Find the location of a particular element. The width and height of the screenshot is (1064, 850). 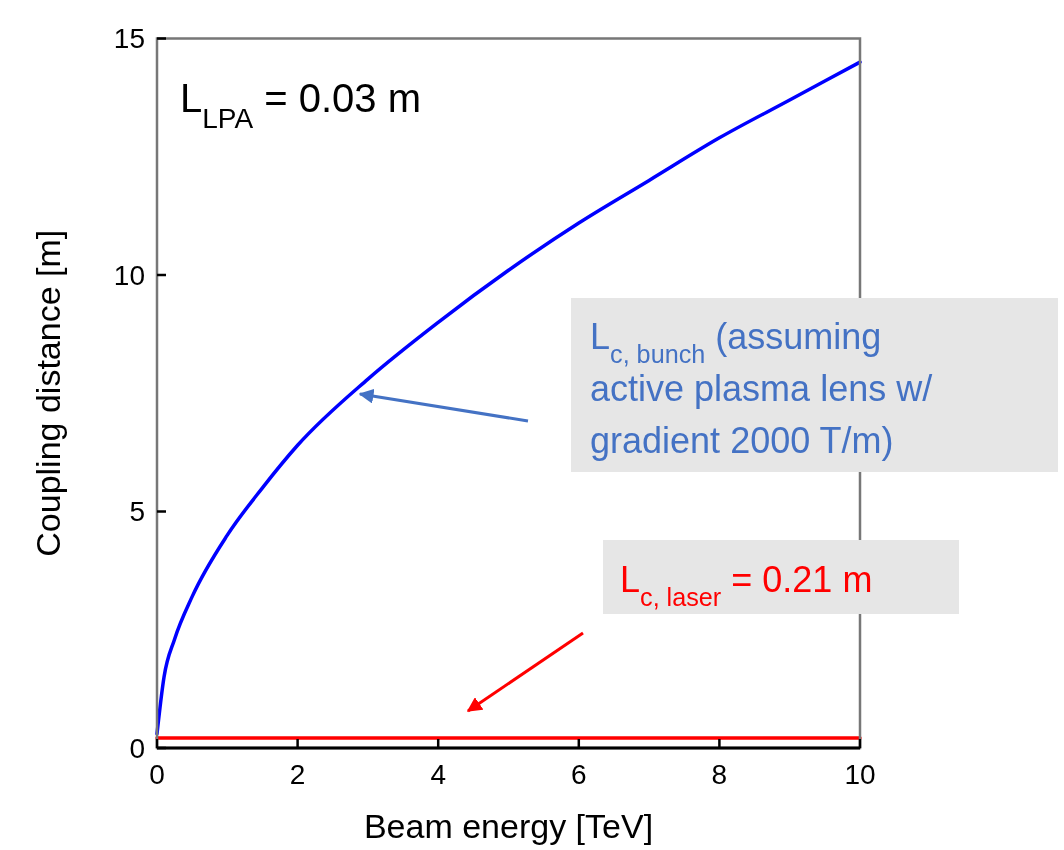

x-tick-label: 8 is located at coordinates (719, 774).